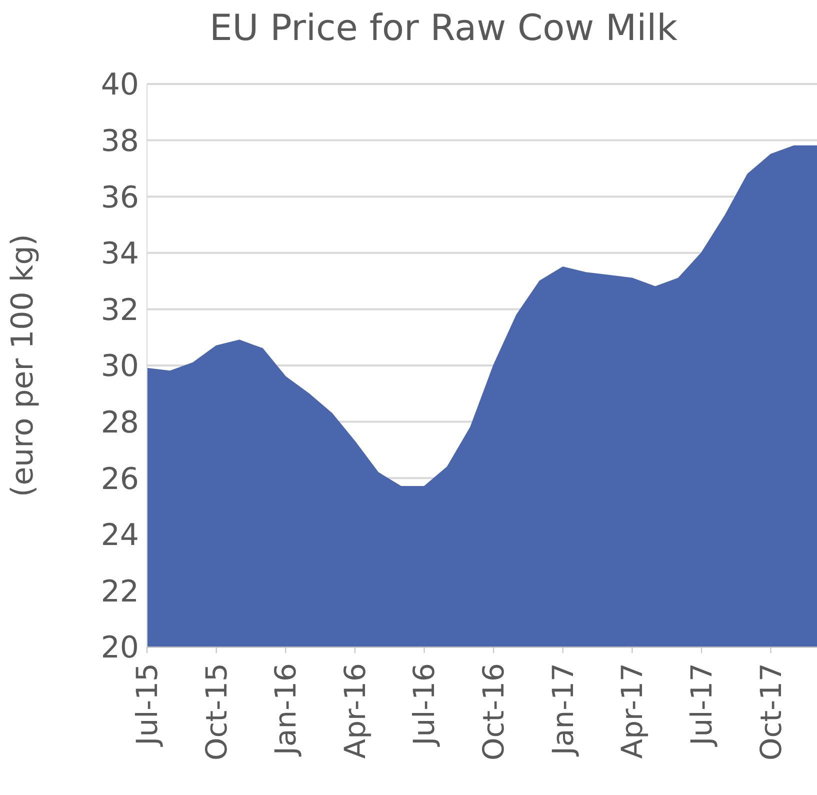  Describe the element at coordinates (424, 705) in the screenshot. I see `x-tick-label: Jul-16` at that location.